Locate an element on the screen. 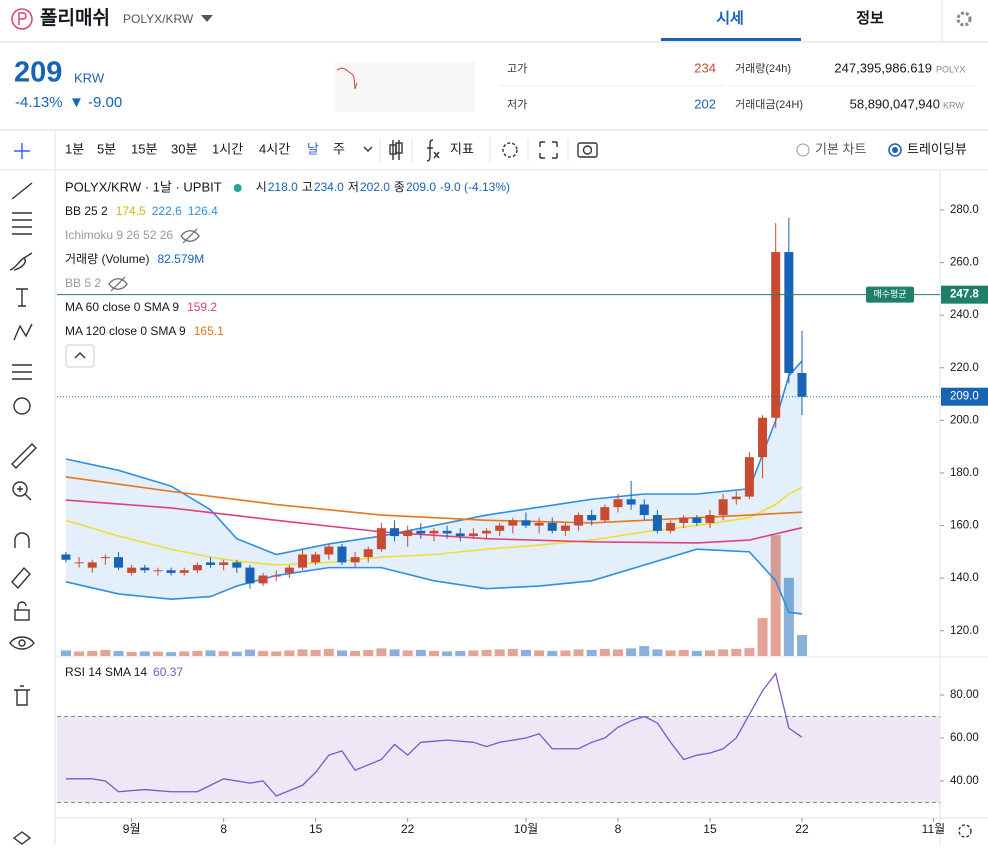  collapse-button is located at coordinates (80, 356).